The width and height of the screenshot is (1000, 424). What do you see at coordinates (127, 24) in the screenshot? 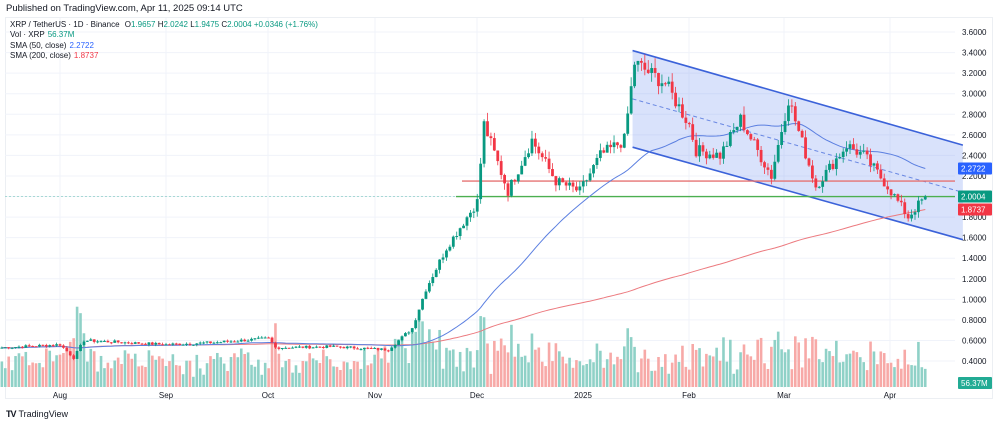
I see `open-label: O` at bounding box center [127, 24].